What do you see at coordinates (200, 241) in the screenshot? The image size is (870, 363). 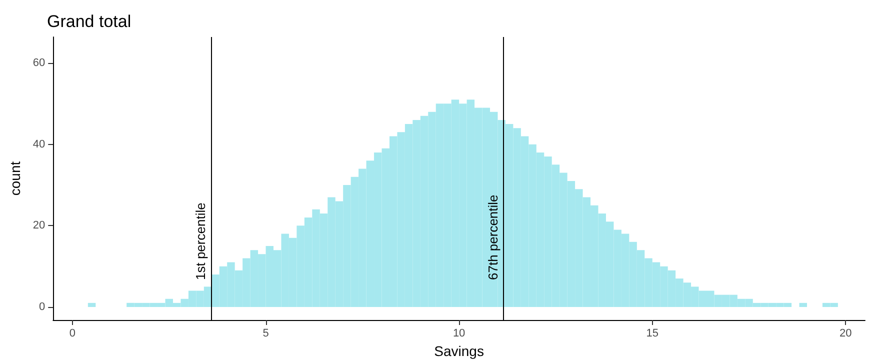 I see `ref-line-label: 1st percentile` at bounding box center [200, 241].